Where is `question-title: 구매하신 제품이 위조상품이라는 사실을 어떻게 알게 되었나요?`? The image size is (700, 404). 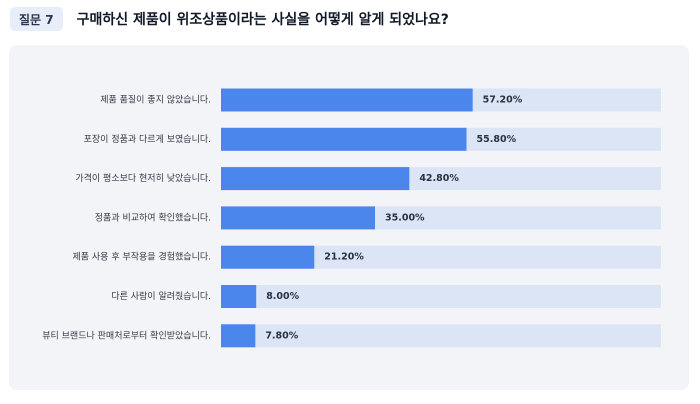 question-title: 구매하신 제품이 위조상품이라는 사실을 어떻게 알게 되었나요? is located at coordinates (262, 20).